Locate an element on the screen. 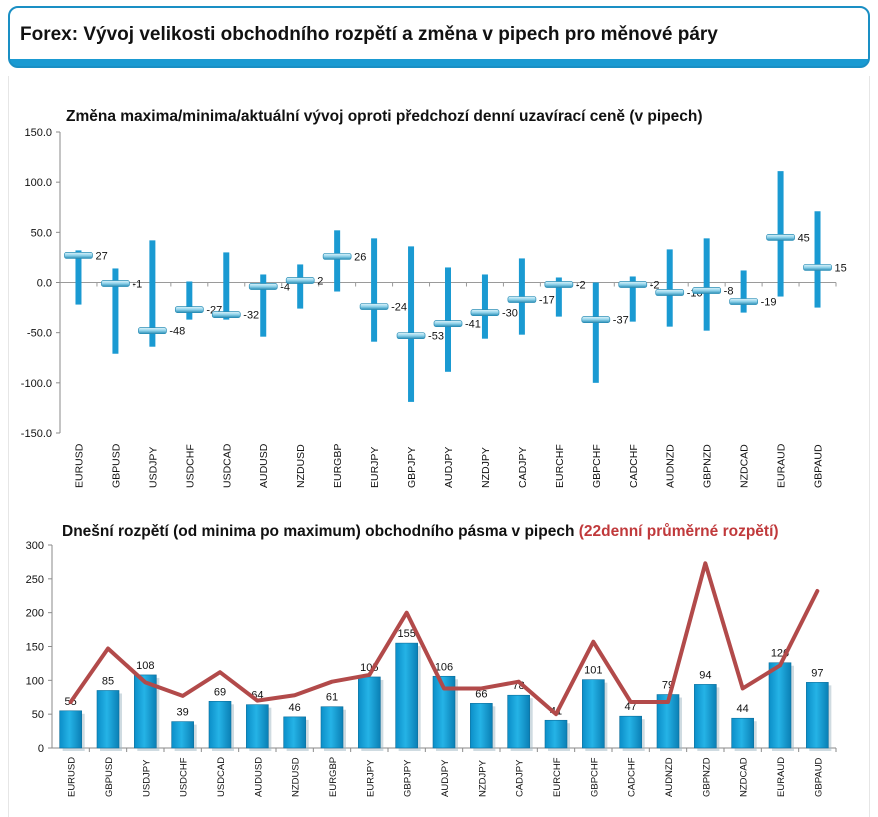 The width and height of the screenshot is (878, 817). y-tick-label: 300 is located at coordinates (35, 546).